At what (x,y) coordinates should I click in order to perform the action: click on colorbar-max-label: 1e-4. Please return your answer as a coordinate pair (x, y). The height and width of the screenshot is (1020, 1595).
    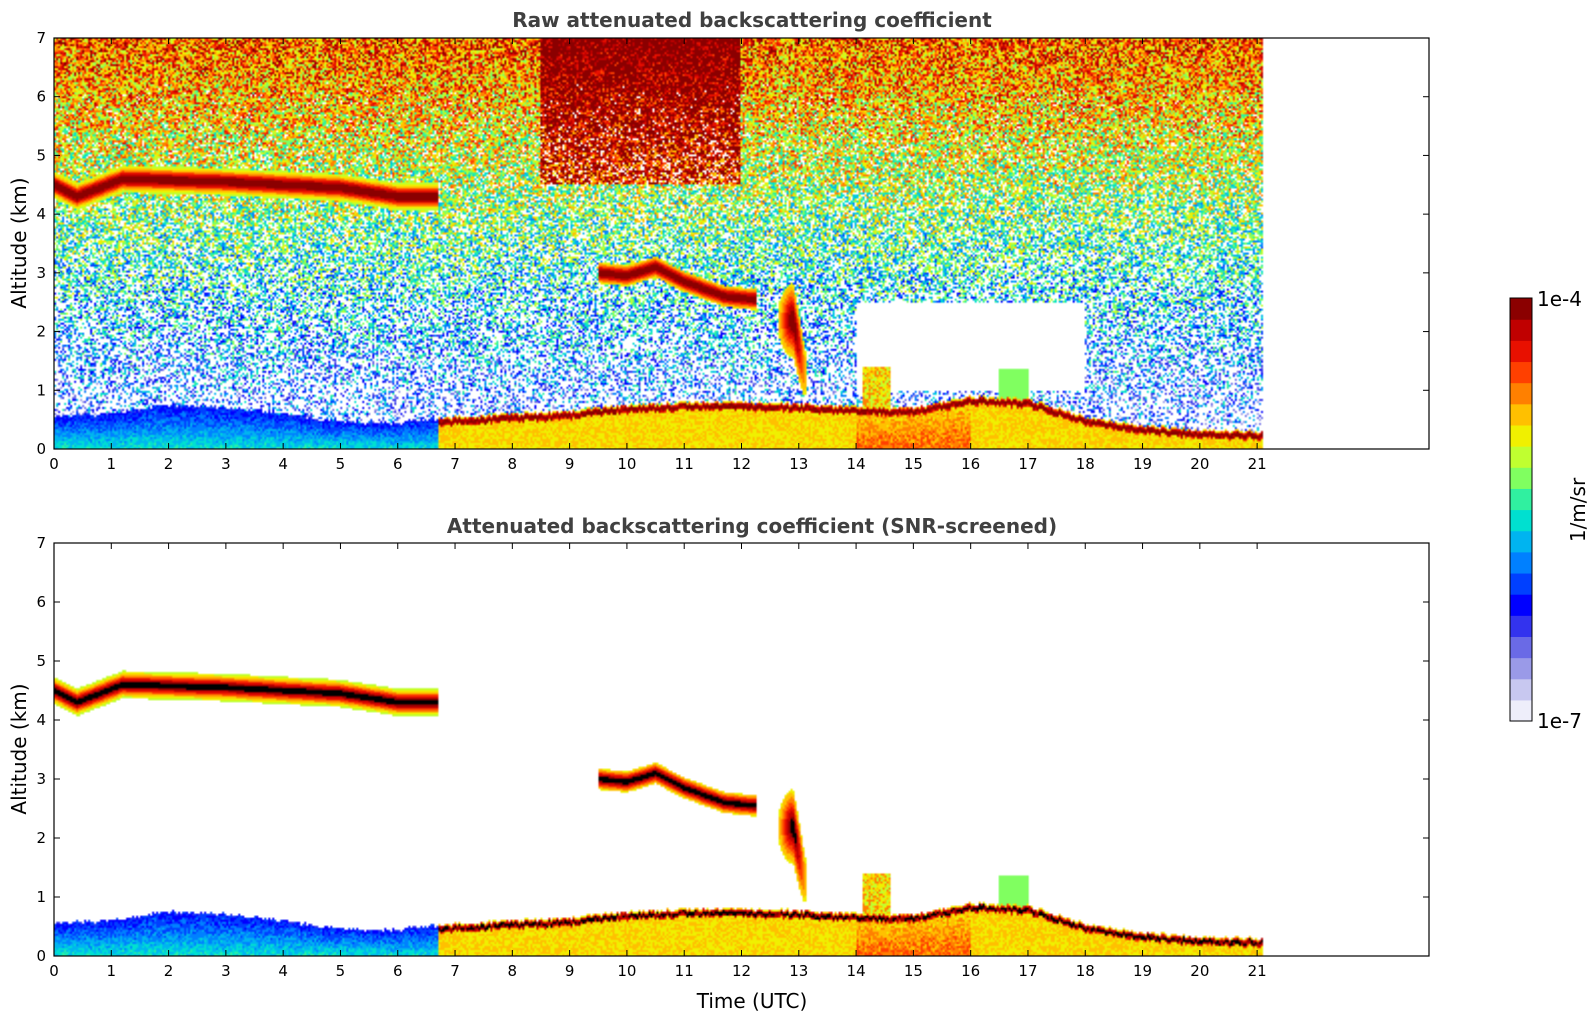
    Looking at the image, I should click on (1559, 299).